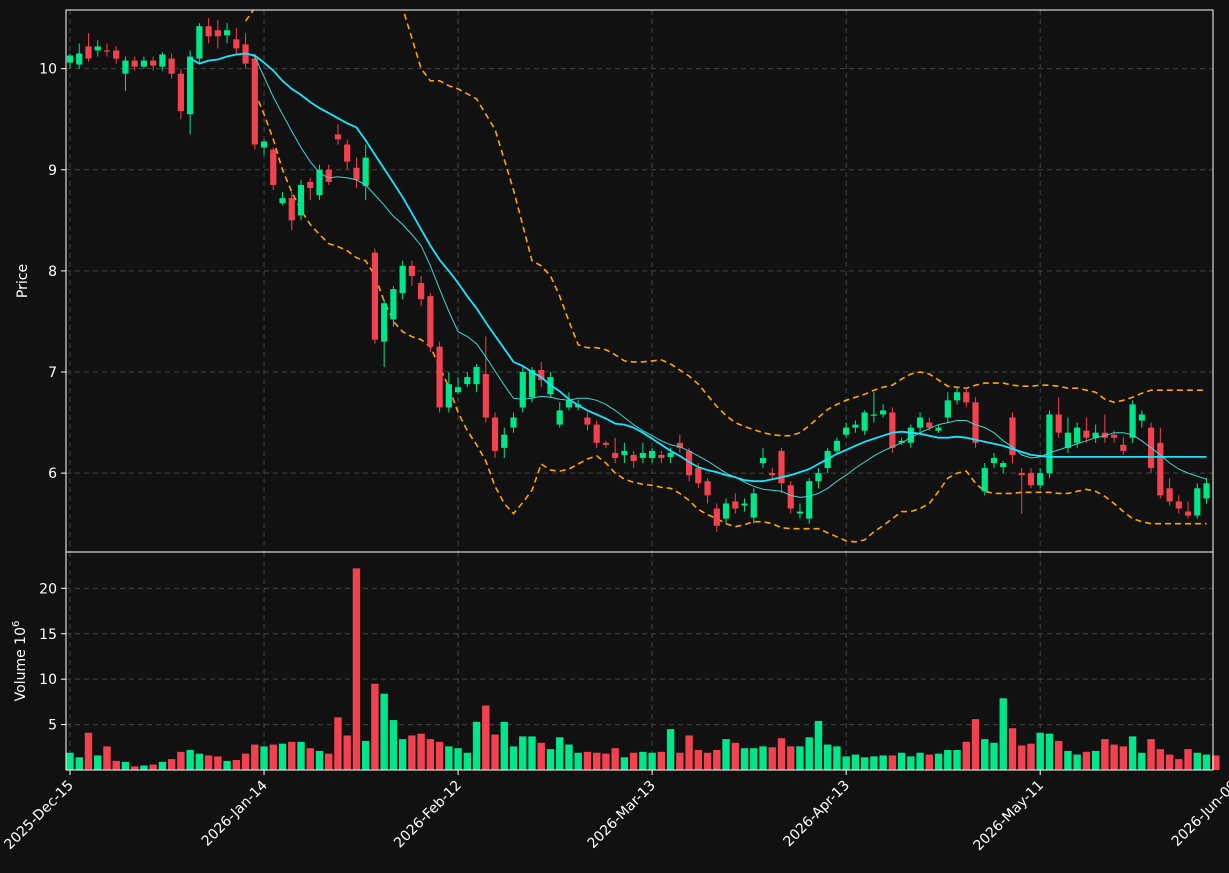 This screenshot has height=873, width=1229. I want to click on volume-axis-label-text: Volume 10, so click(21, 664).